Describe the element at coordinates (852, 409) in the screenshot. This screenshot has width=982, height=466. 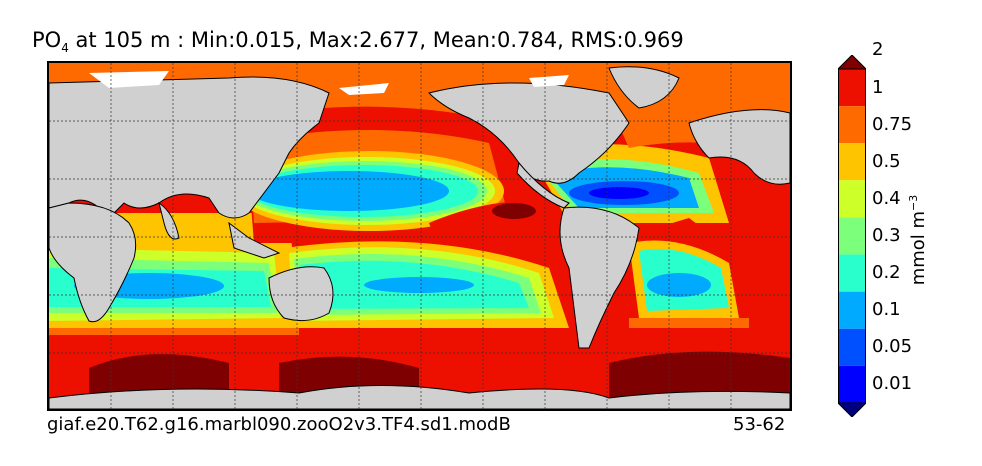
I see `colorbar-extend-min` at that location.